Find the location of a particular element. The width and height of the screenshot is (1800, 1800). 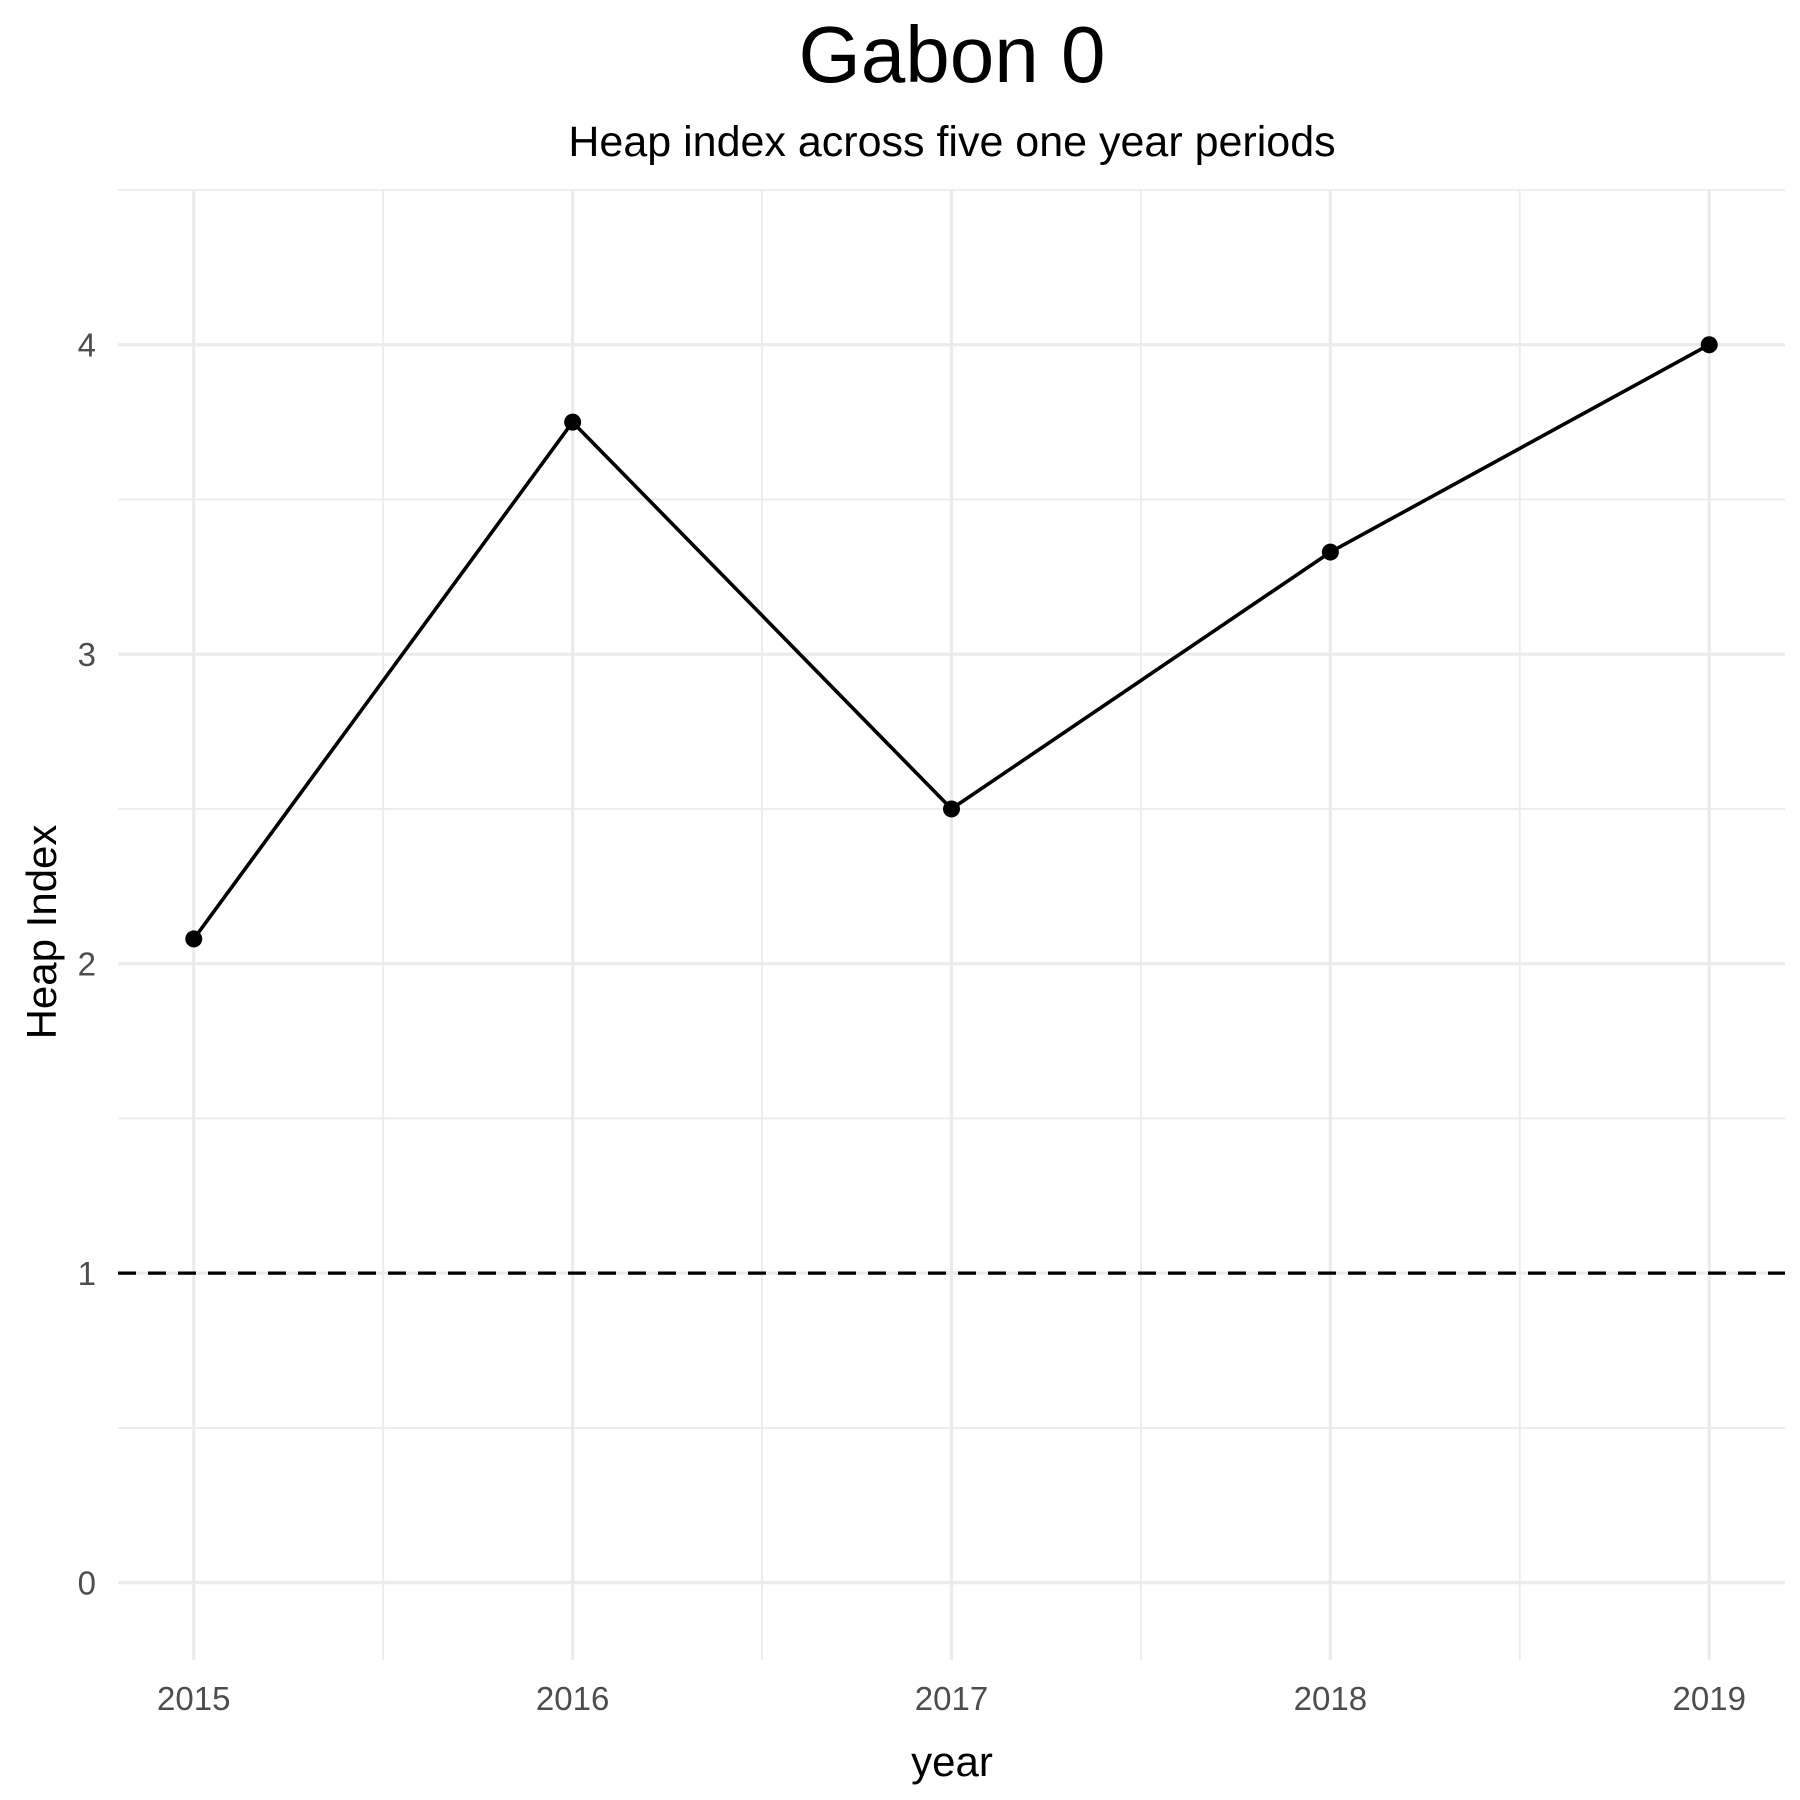

y-axis-tick-labels: 0 1 2 3 4 is located at coordinates (87, 964).